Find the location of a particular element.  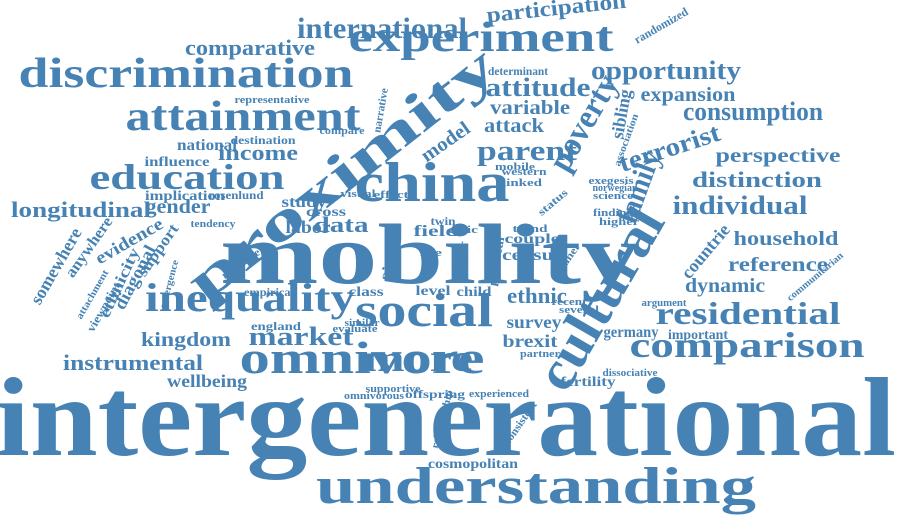

cloud-word-inequality: inequality is located at coordinates (250, 297).